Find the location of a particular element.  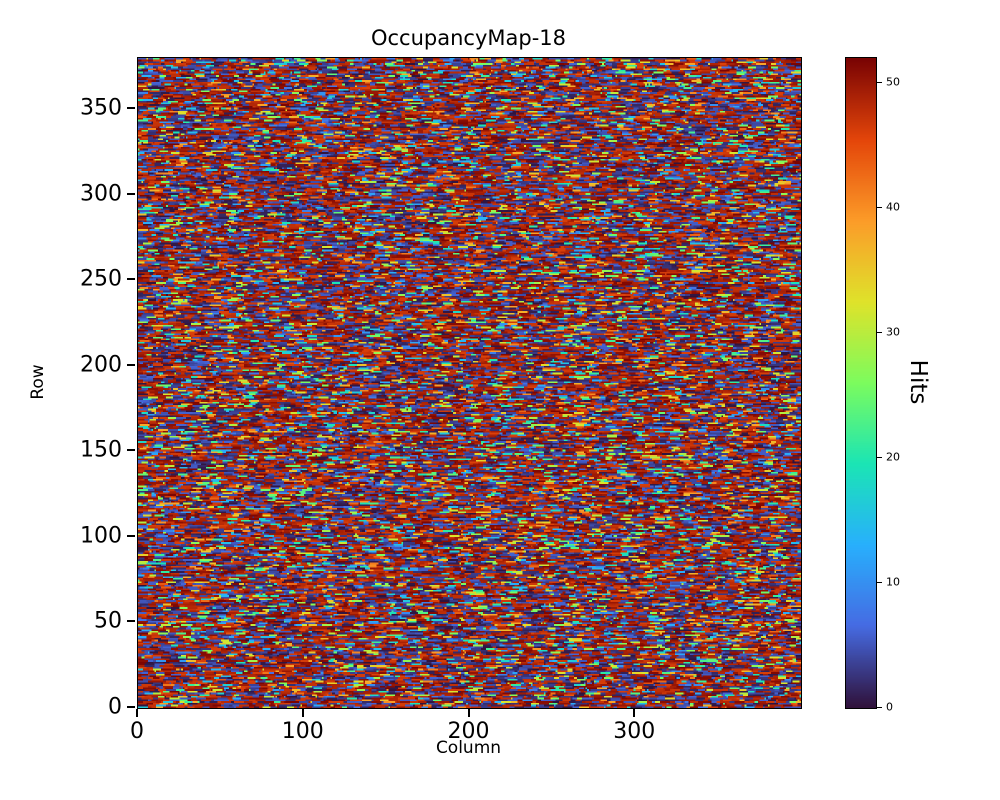

colorbar-canvas is located at coordinates (861, 383).